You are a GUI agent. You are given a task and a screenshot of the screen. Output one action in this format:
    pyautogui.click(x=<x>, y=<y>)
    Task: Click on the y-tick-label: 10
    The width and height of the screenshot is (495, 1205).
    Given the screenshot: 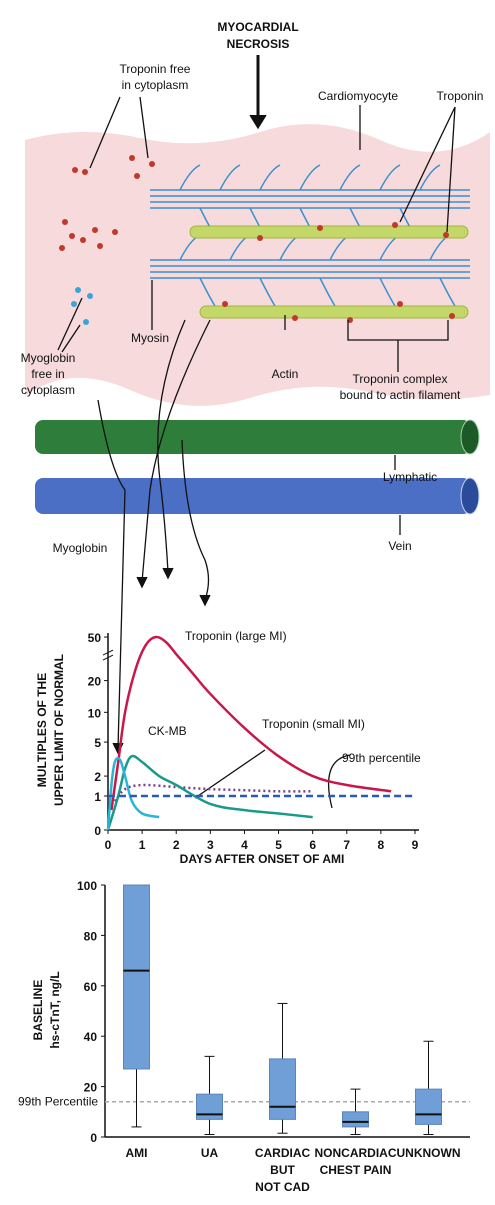 What is the action you would take?
    pyautogui.click(x=95, y=713)
    